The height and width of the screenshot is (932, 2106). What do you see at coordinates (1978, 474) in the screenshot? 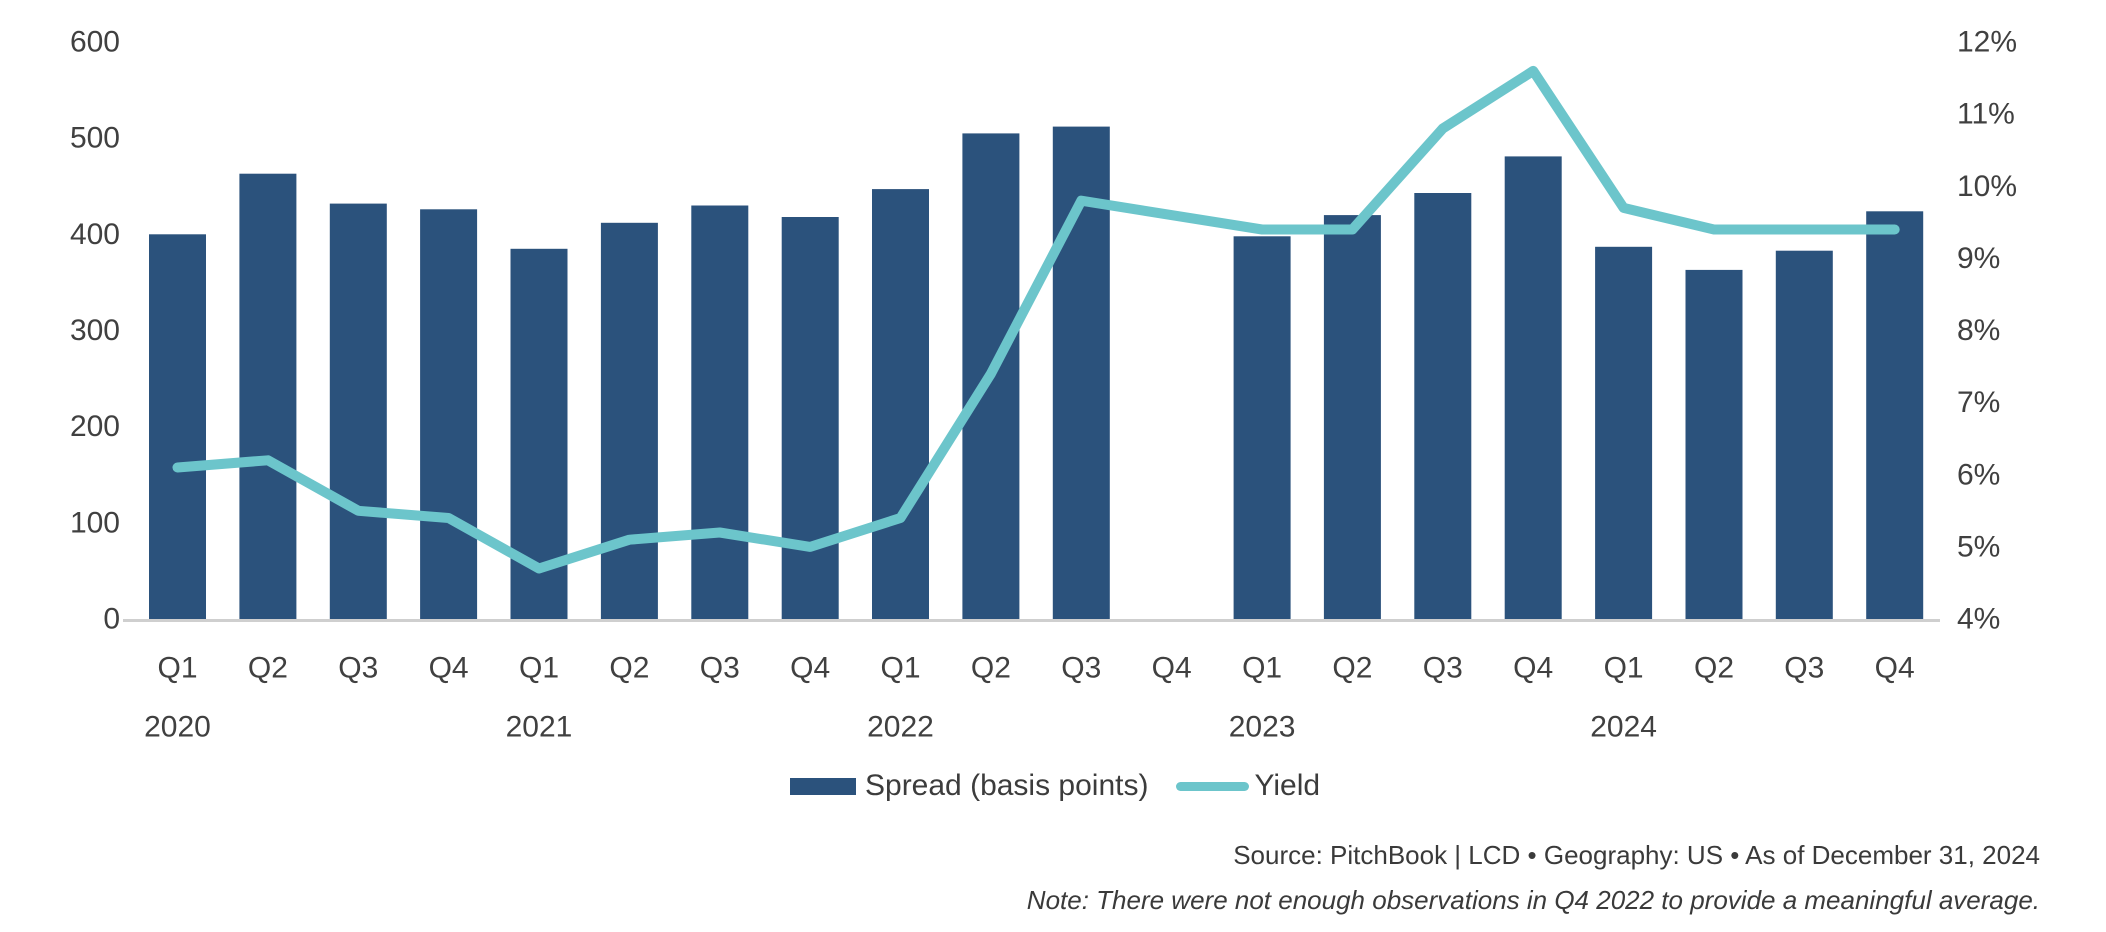
I see `right-axis-tick: 6%` at bounding box center [1978, 474].